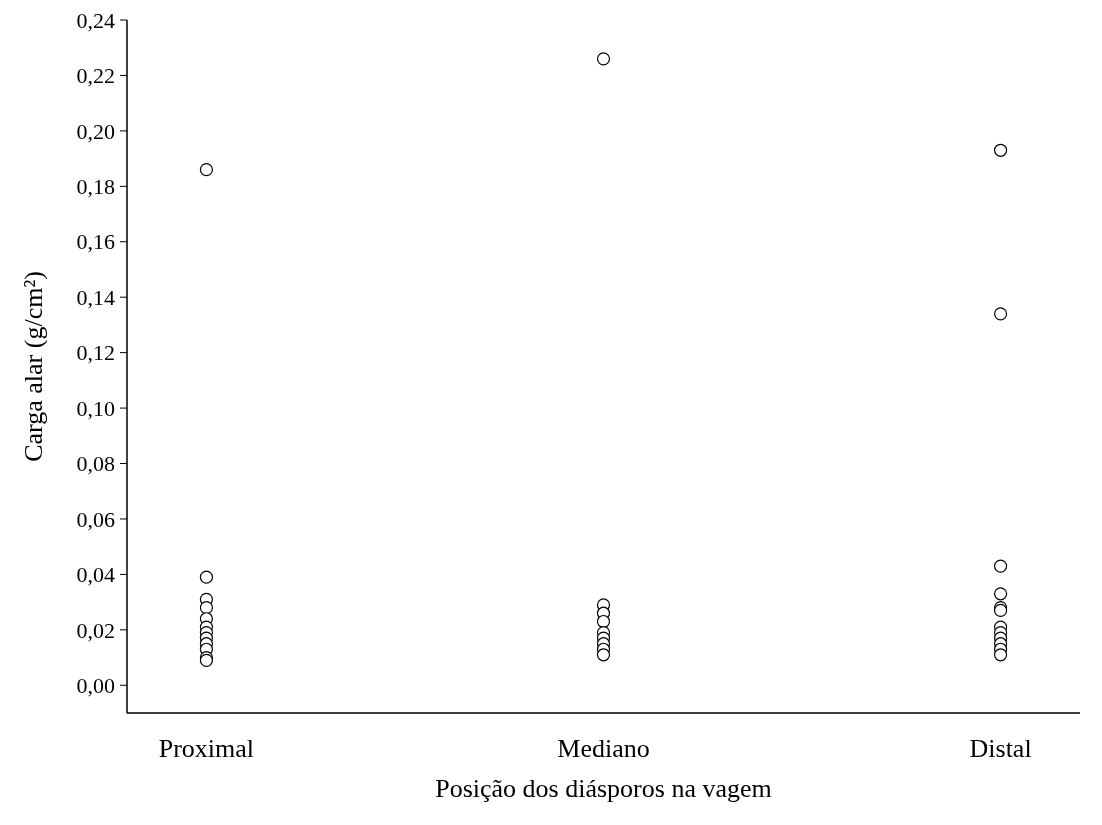  Describe the element at coordinates (95, 575) in the screenshot. I see `y-tick-label: 0,04` at that location.